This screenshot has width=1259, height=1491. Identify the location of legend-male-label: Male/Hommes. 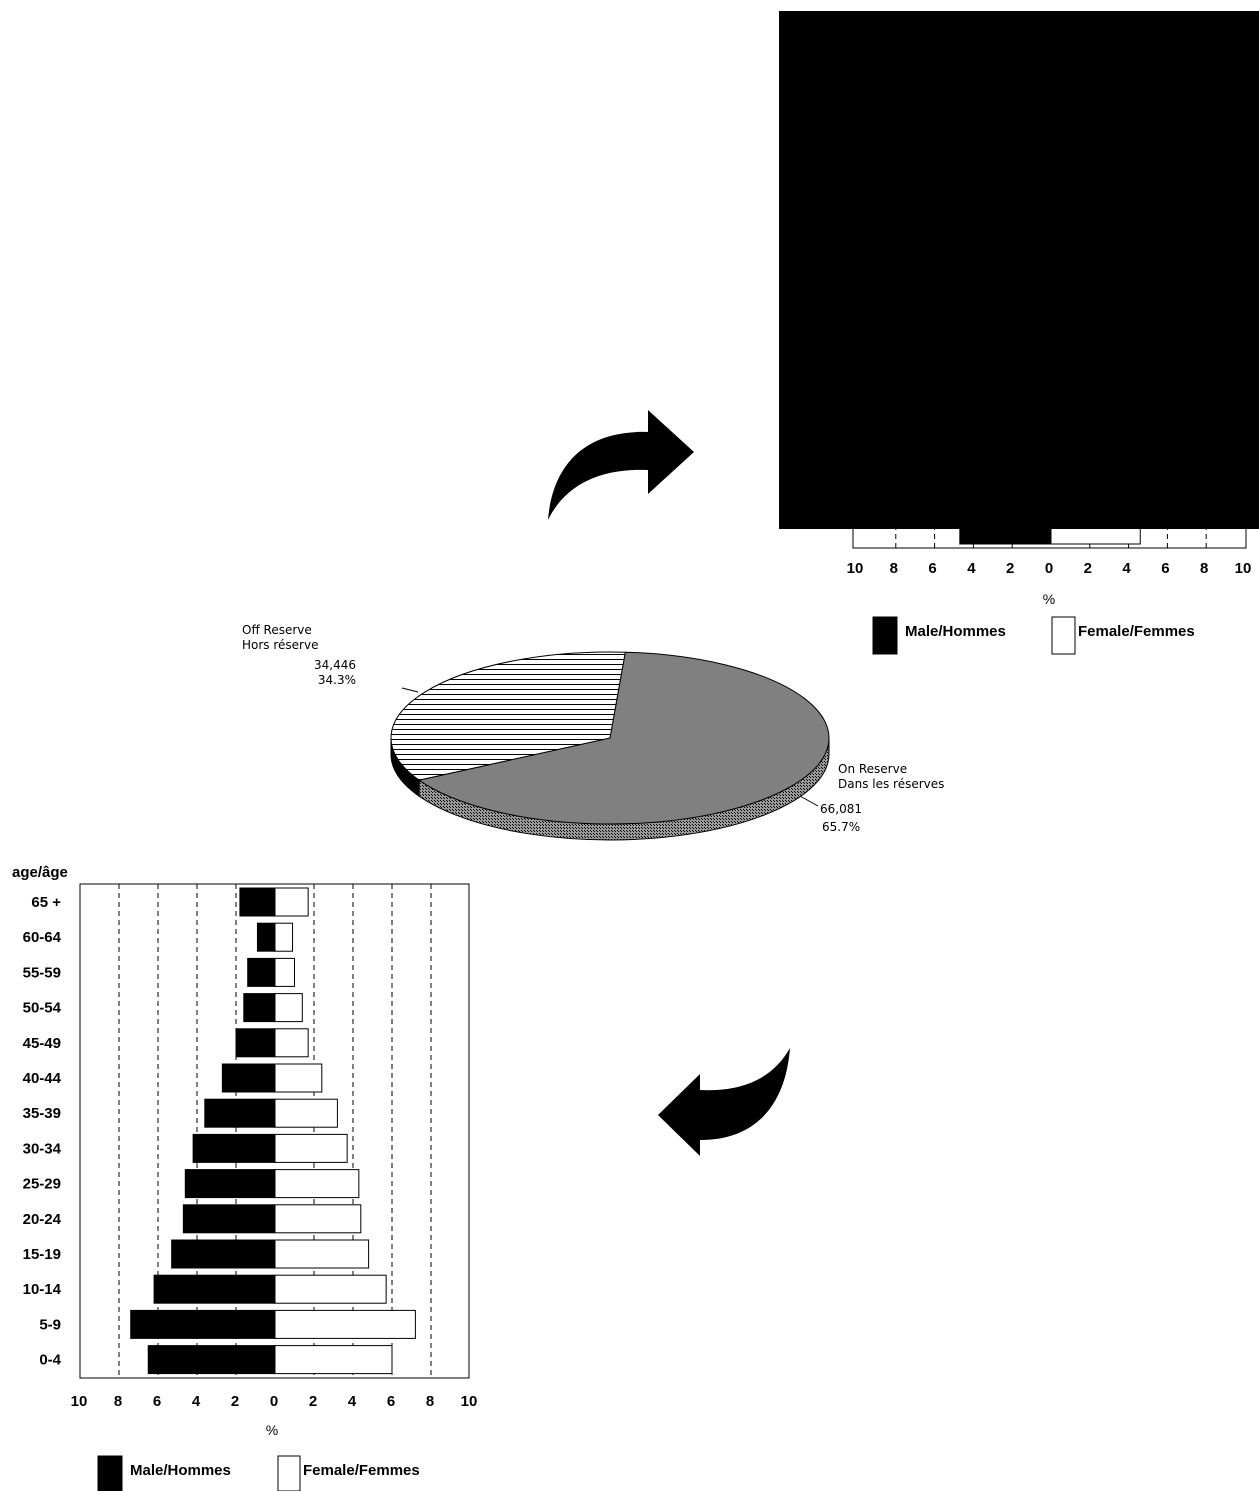
(180, 1470).